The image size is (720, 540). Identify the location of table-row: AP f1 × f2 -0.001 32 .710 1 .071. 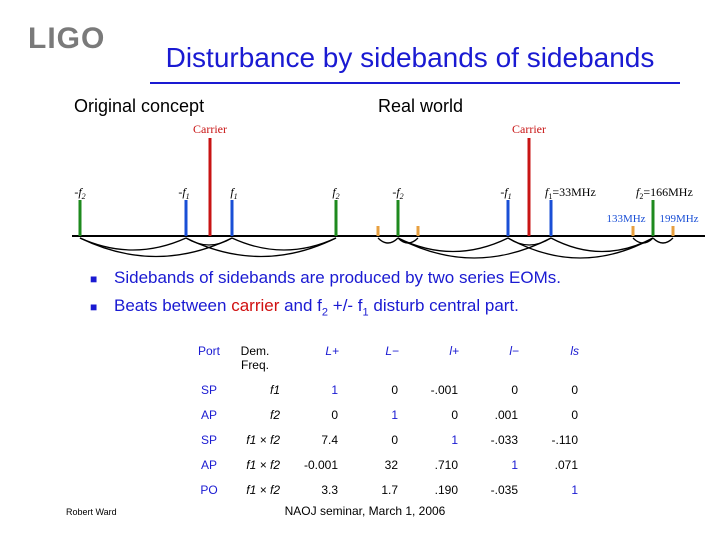
(384, 464).